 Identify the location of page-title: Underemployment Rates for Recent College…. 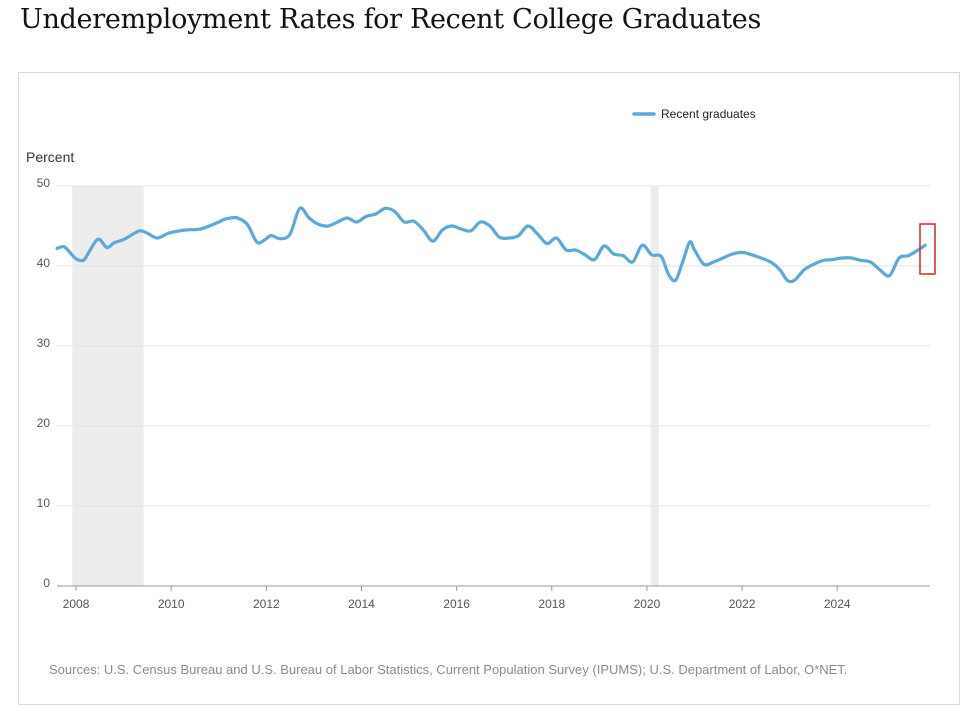
(391, 19).